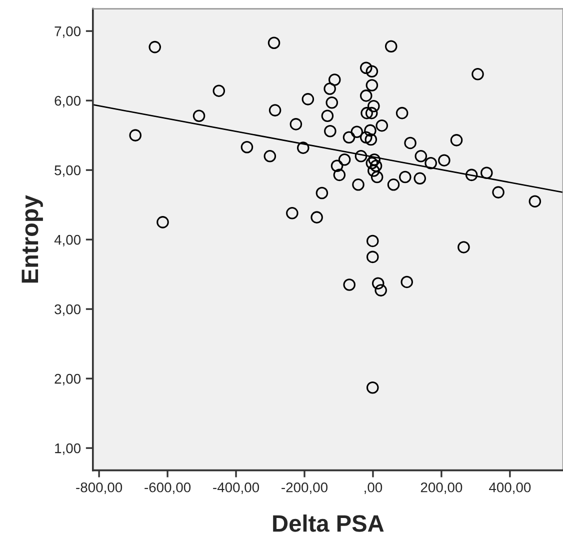  What do you see at coordinates (441, 488) in the screenshot?
I see `x-tick-label: 200,00` at bounding box center [441, 488].